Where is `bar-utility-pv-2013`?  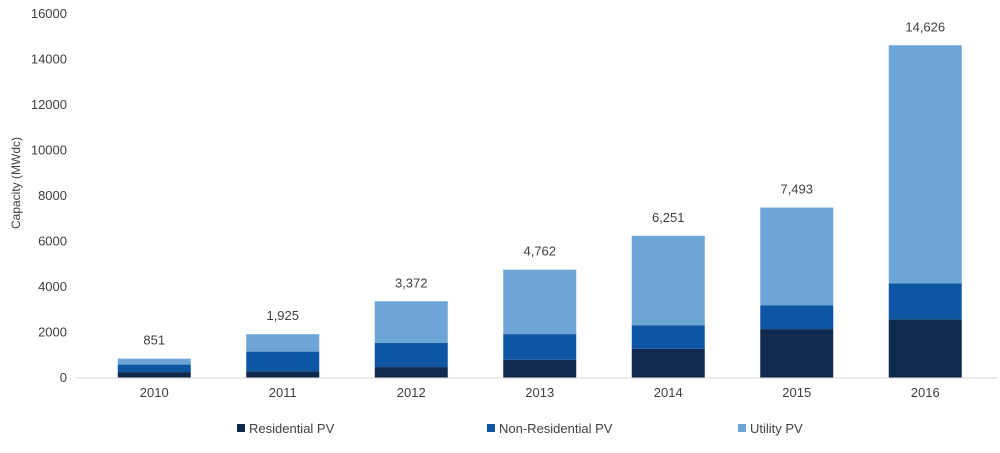
bar-utility-pv-2013 is located at coordinates (540, 302).